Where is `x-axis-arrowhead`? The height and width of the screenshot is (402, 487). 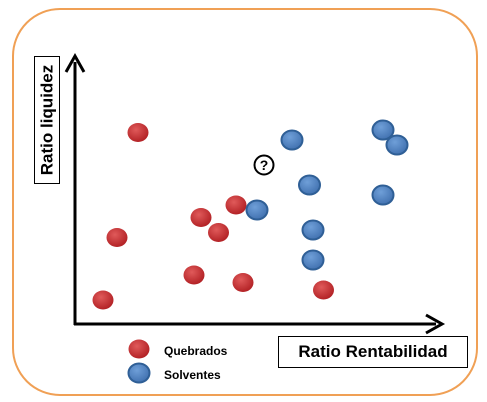 x-axis-arrowhead is located at coordinates (435, 324).